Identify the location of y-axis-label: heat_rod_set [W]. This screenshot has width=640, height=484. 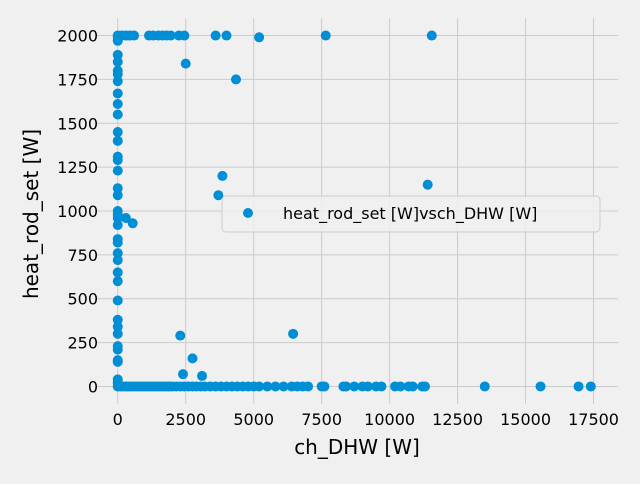
(31, 214).